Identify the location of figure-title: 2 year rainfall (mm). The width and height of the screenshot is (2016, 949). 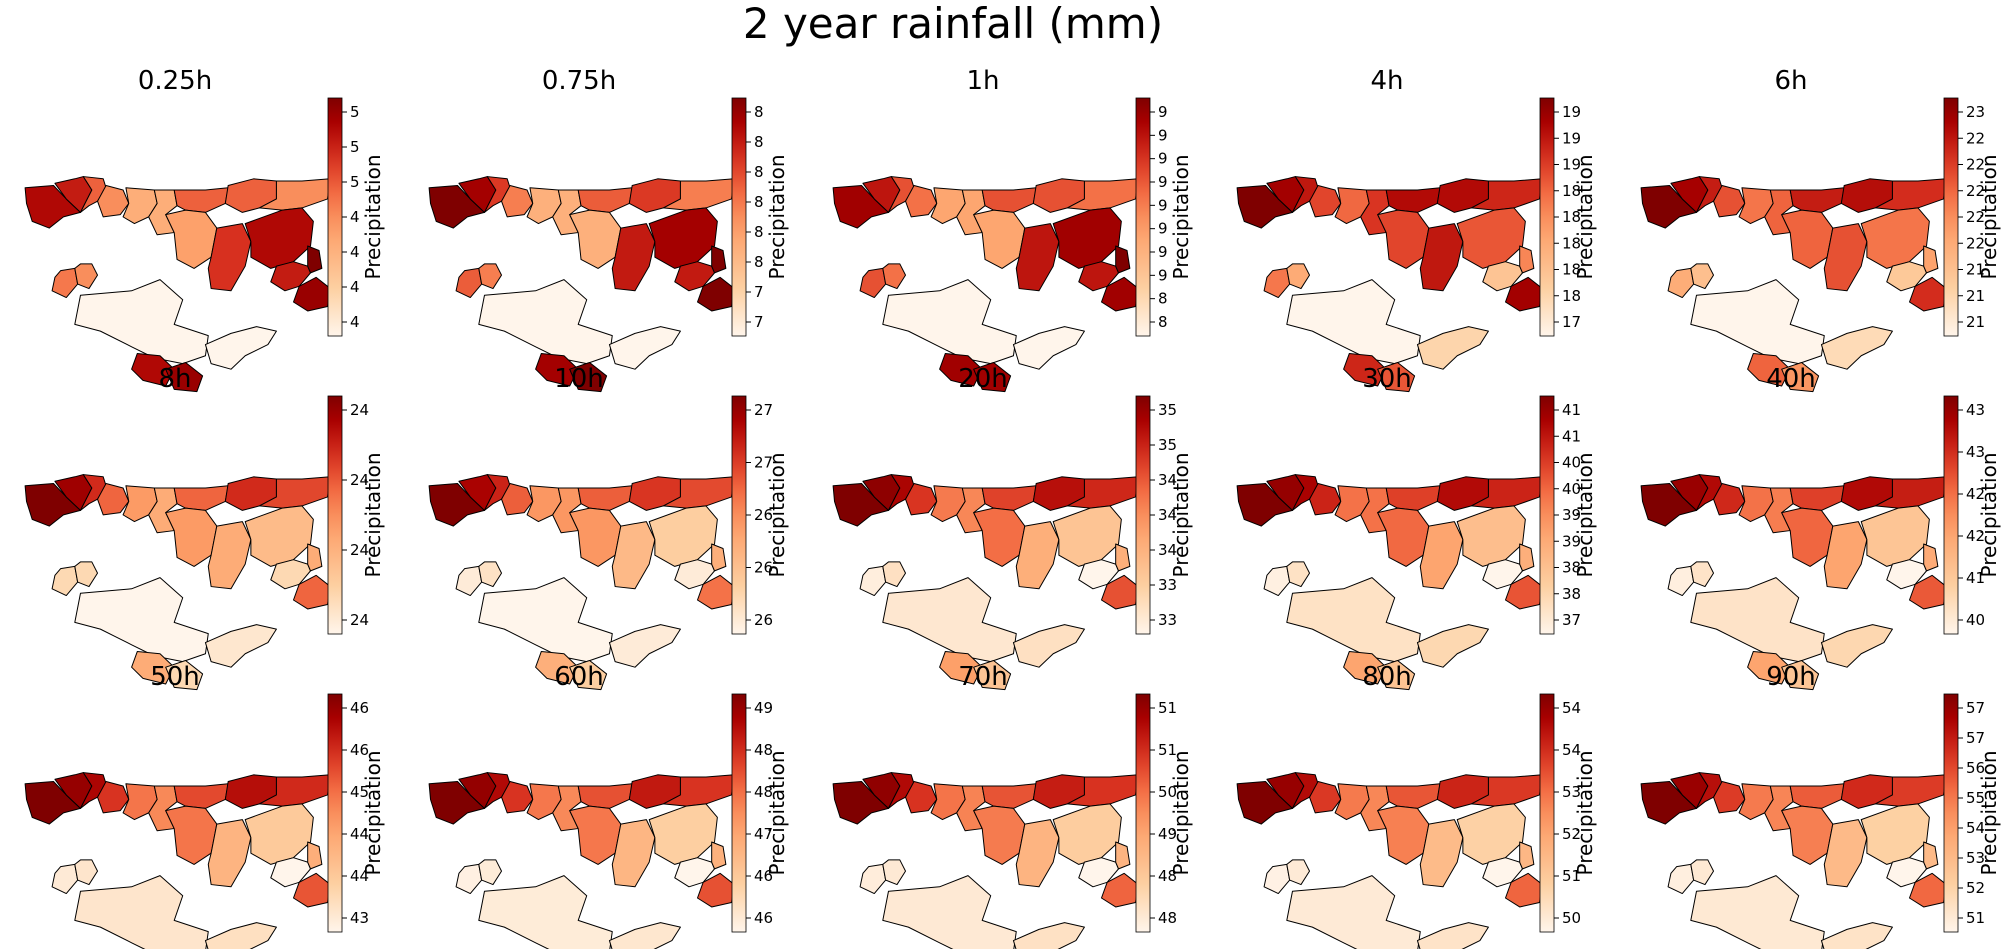
(953, 24).